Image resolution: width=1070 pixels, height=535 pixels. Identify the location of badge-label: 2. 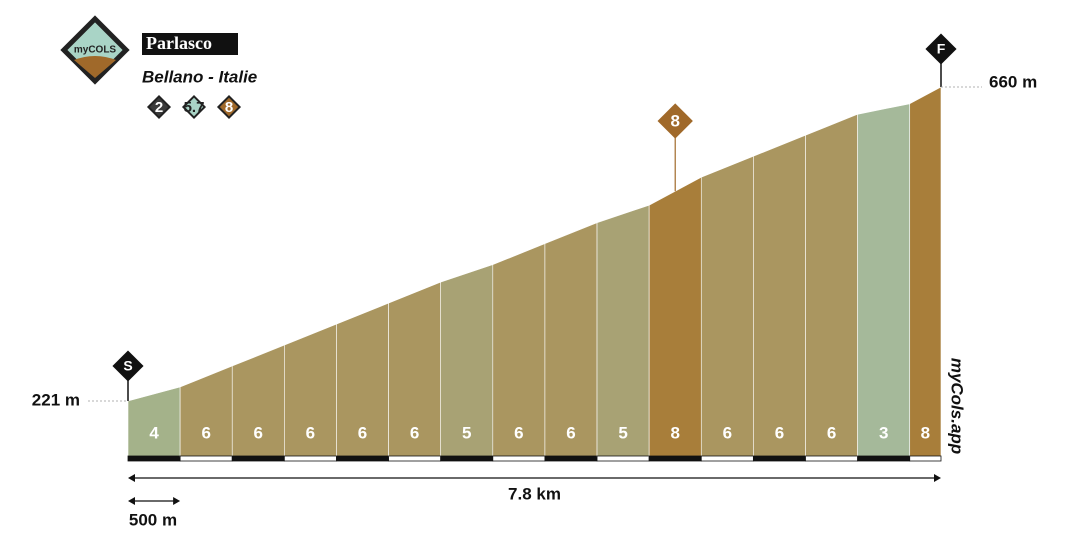
(159, 107).